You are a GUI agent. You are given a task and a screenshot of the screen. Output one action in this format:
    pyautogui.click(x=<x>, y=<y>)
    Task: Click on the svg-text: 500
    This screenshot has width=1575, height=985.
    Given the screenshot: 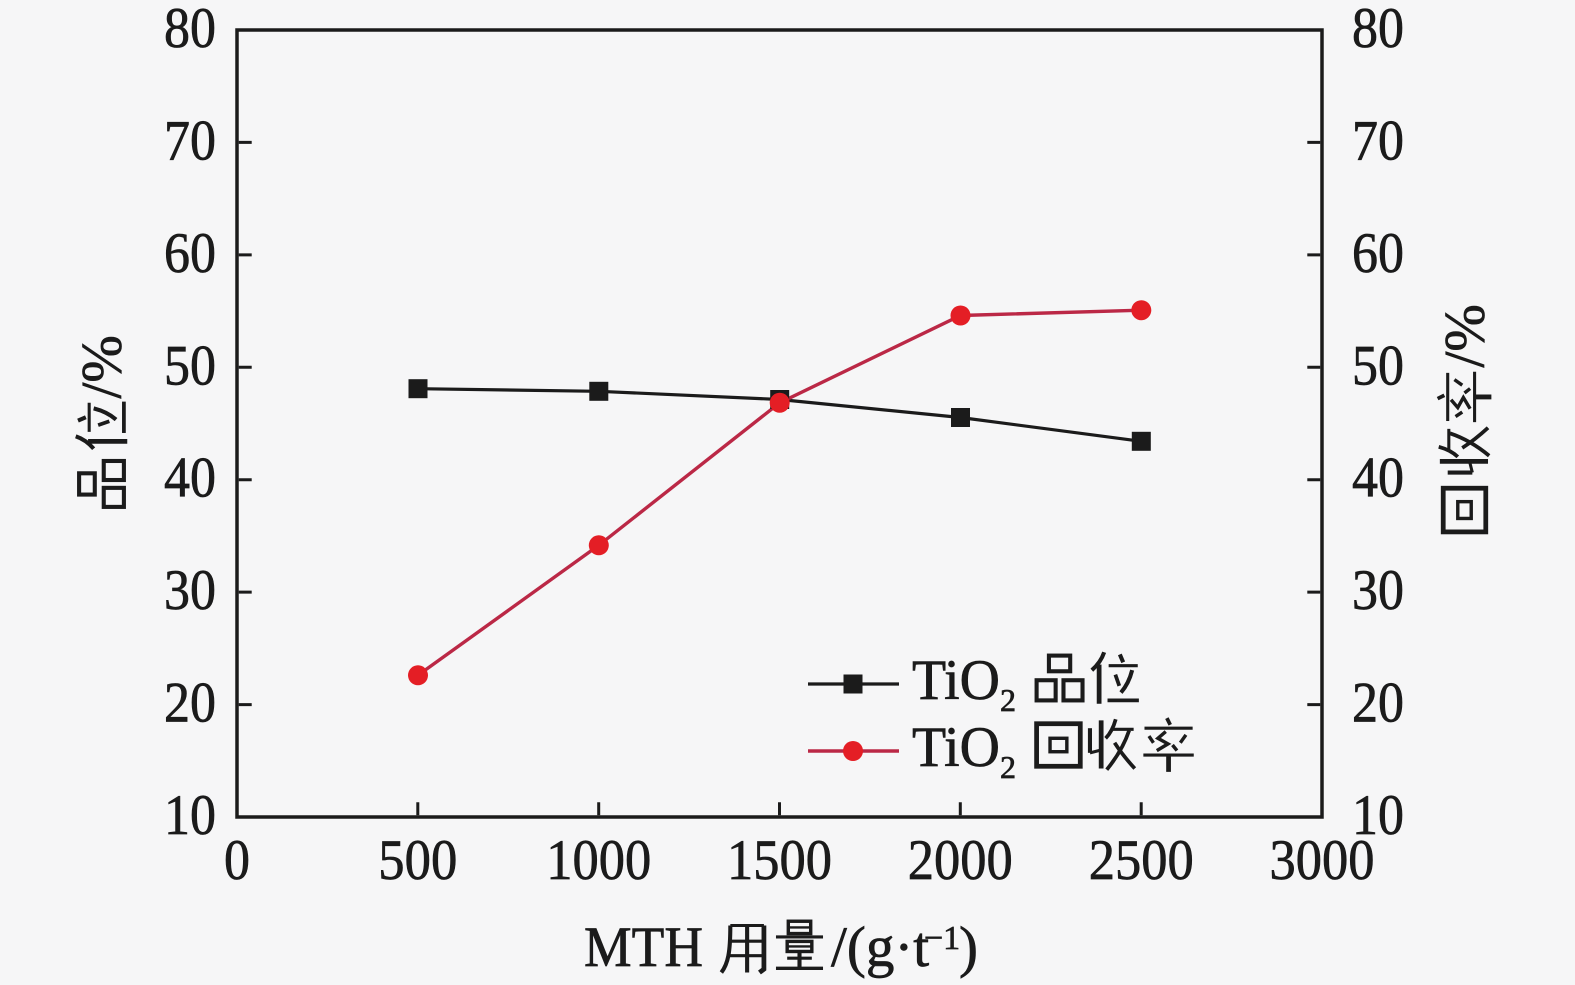 What is the action you would take?
    pyautogui.click(x=417, y=860)
    